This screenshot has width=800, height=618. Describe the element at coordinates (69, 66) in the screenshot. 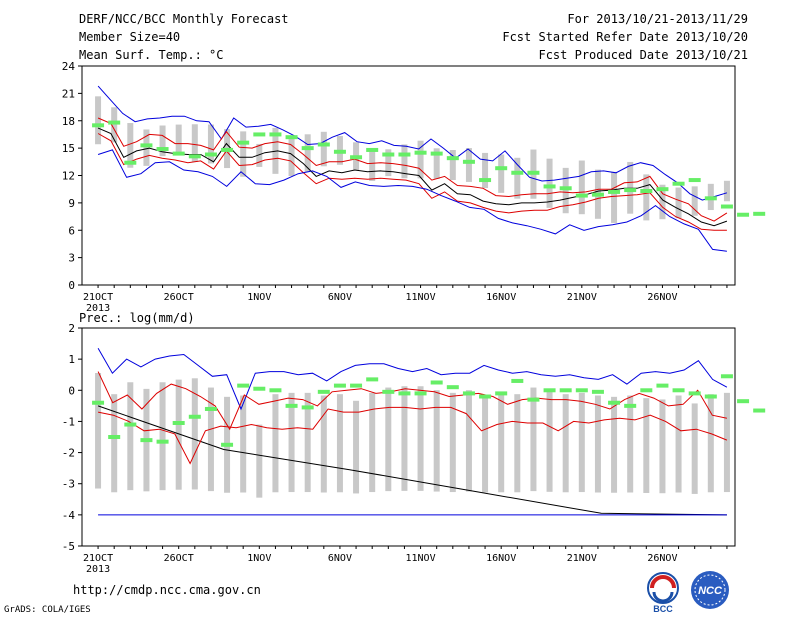

I see `temp-y-tick-label: 24` at that location.